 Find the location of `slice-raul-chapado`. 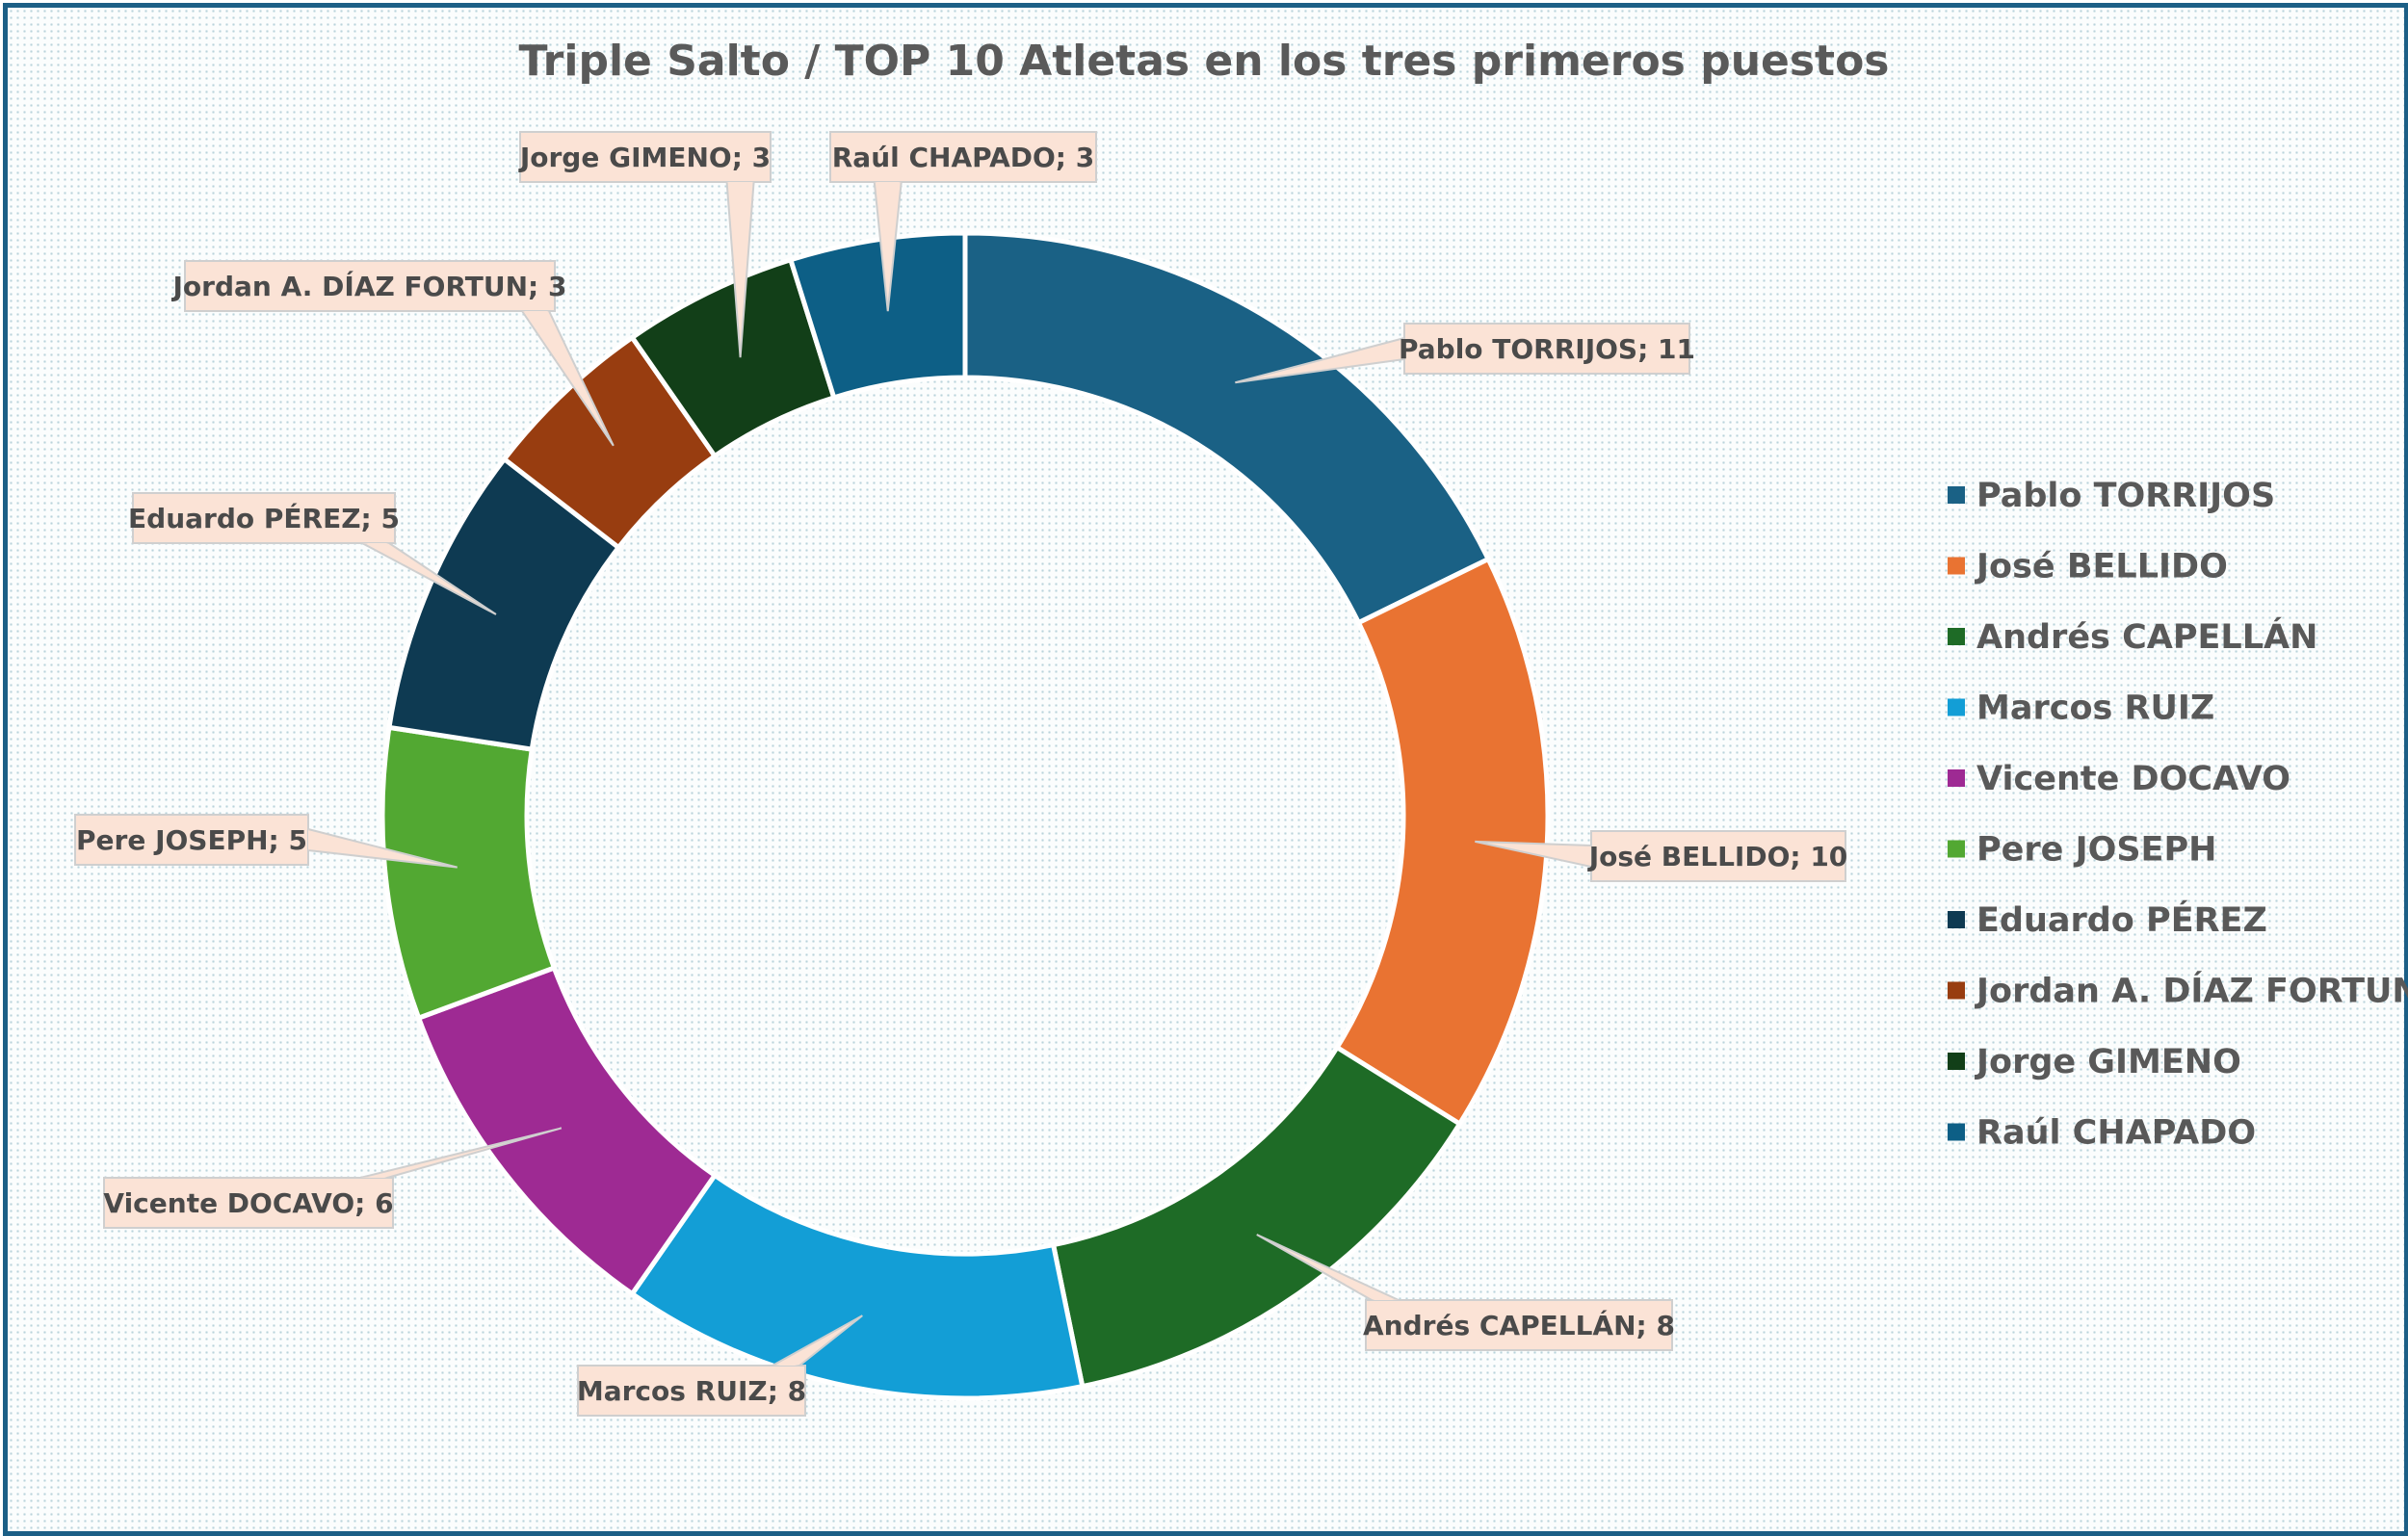

slice-raul-chapado is located at coordinates (877, 316).